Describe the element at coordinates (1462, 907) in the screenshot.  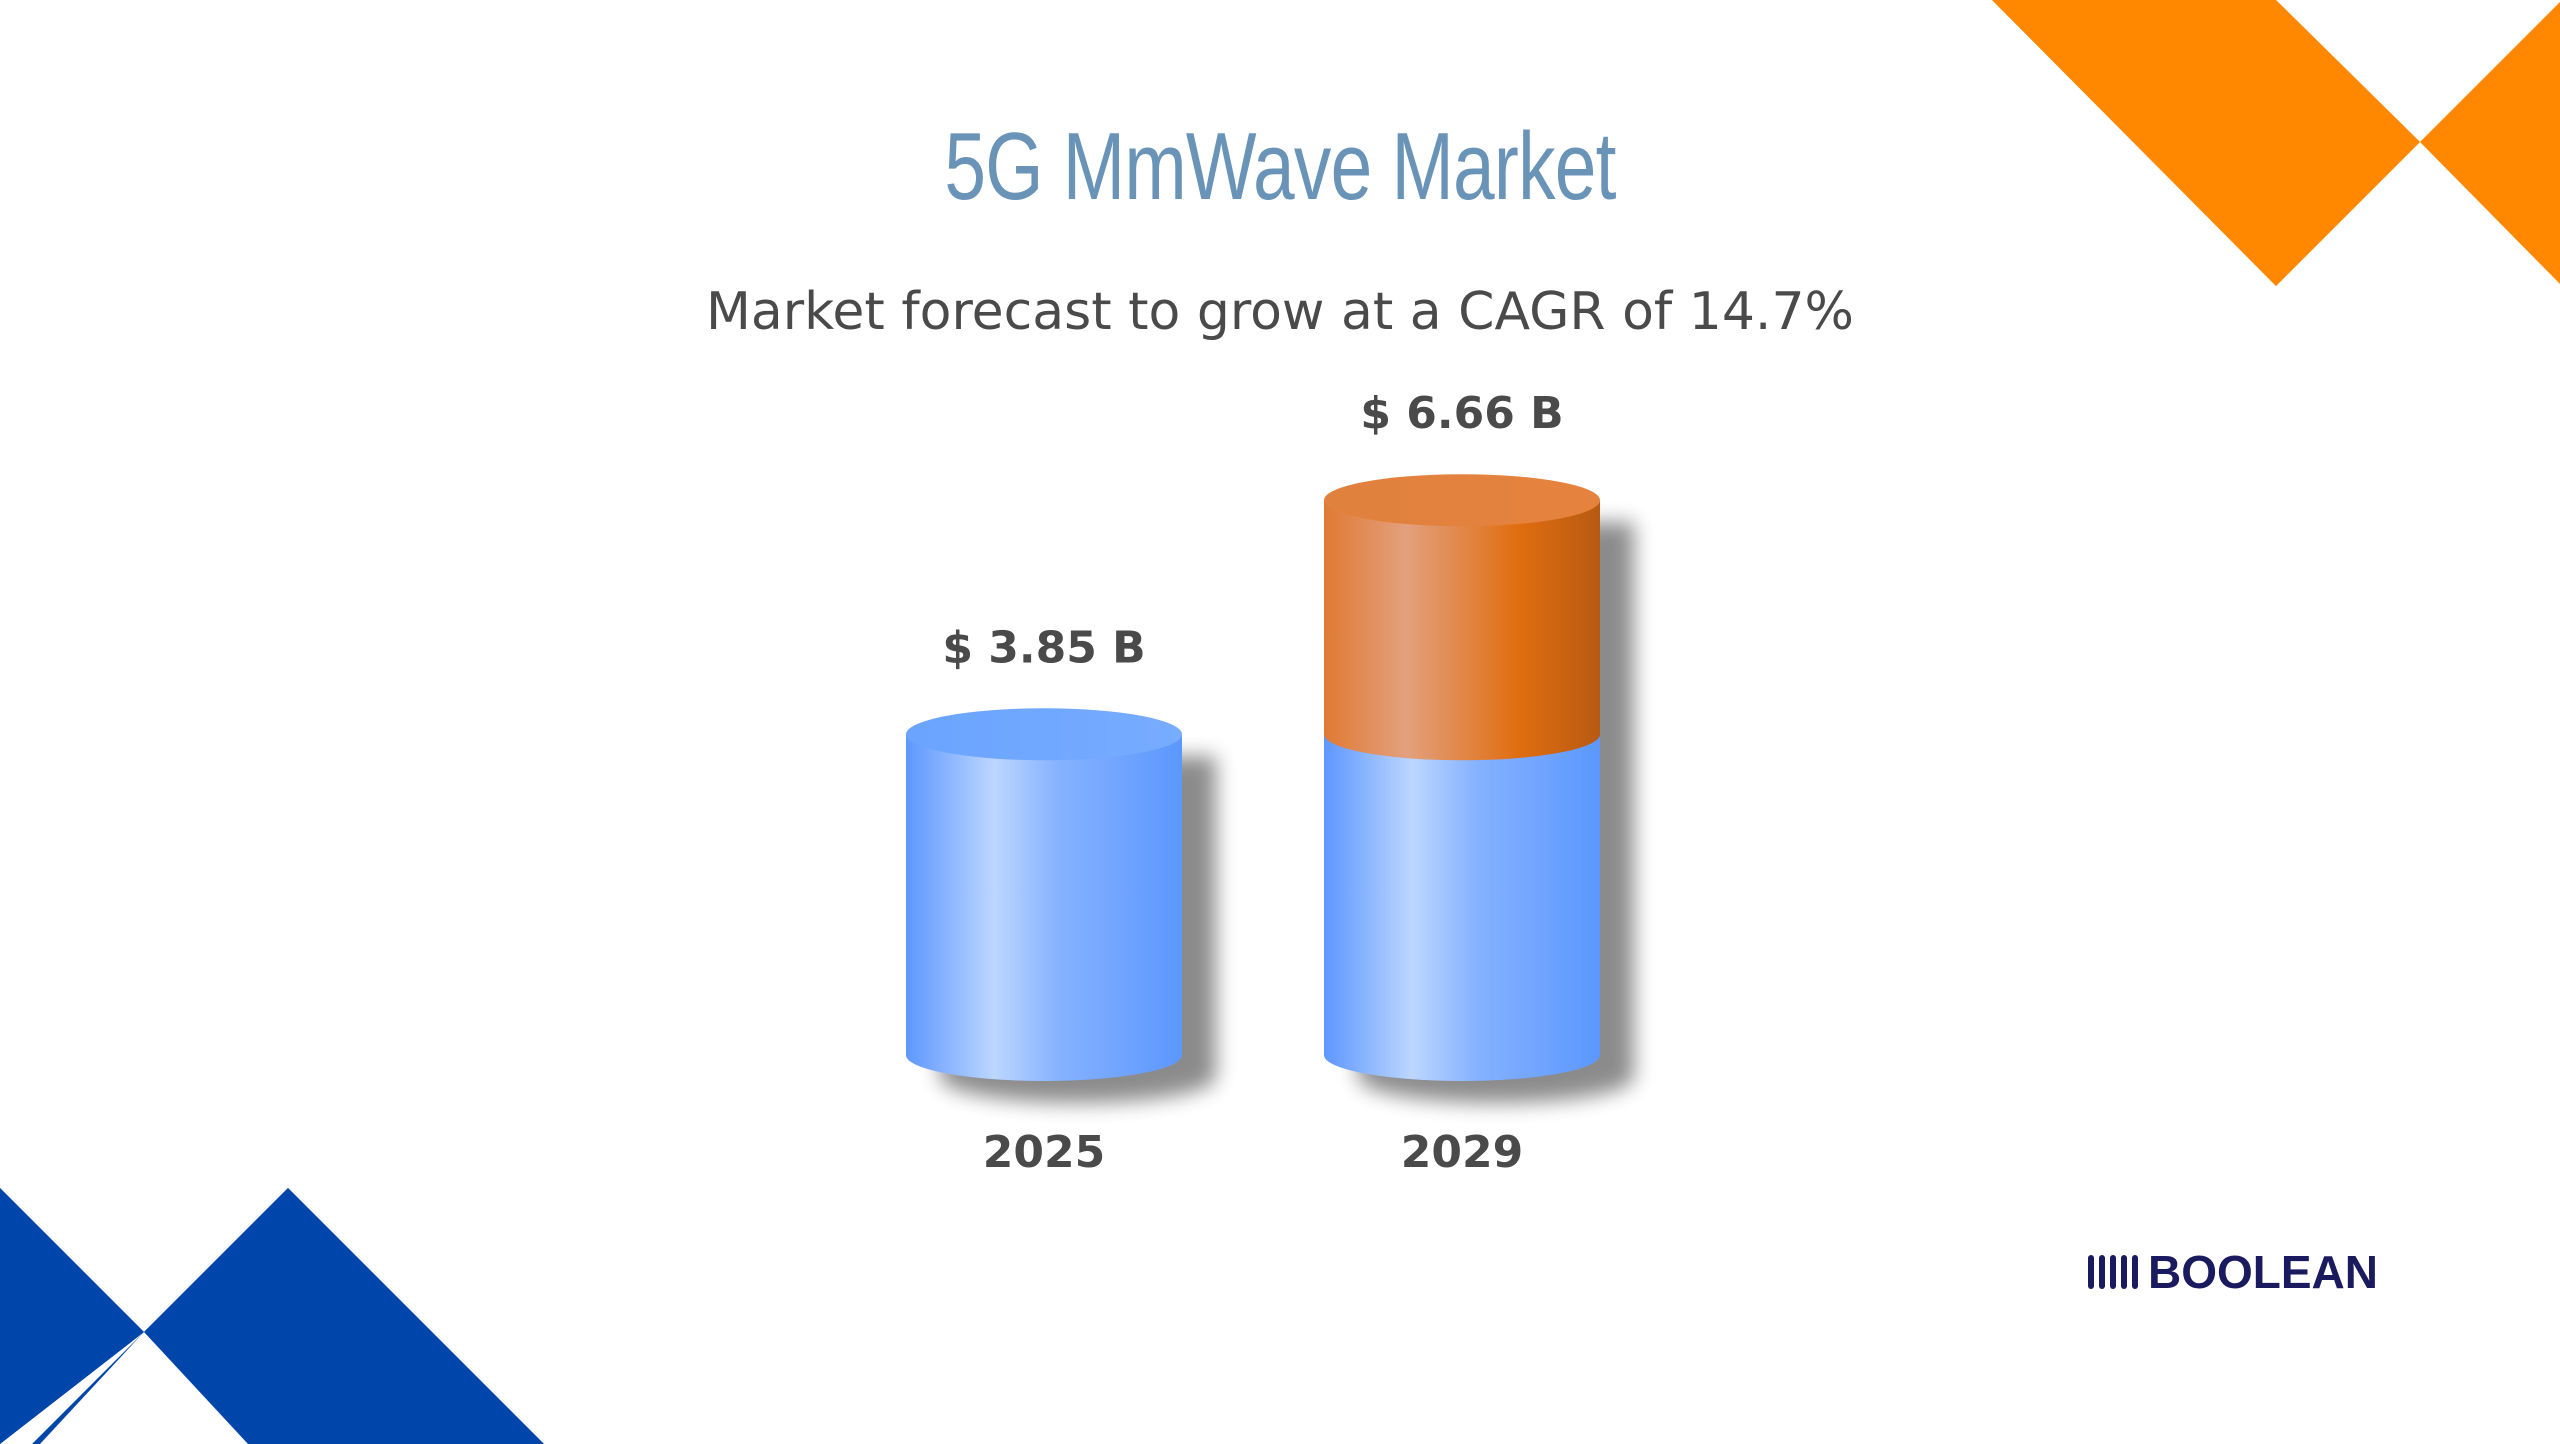
I see `bar-2029-base-segment` at that location.